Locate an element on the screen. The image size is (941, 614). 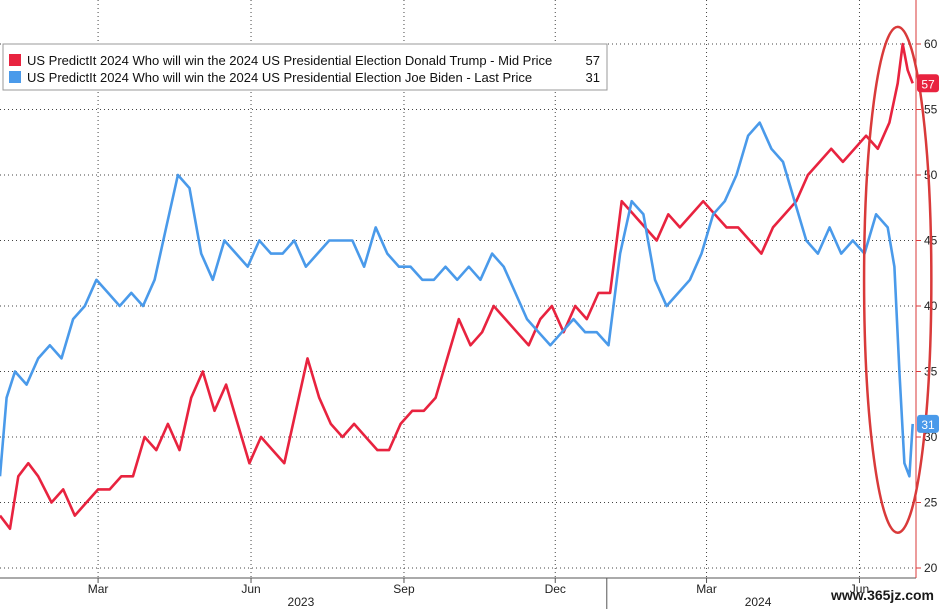
biden-last-value-badge is located at coordinates (928, 423).